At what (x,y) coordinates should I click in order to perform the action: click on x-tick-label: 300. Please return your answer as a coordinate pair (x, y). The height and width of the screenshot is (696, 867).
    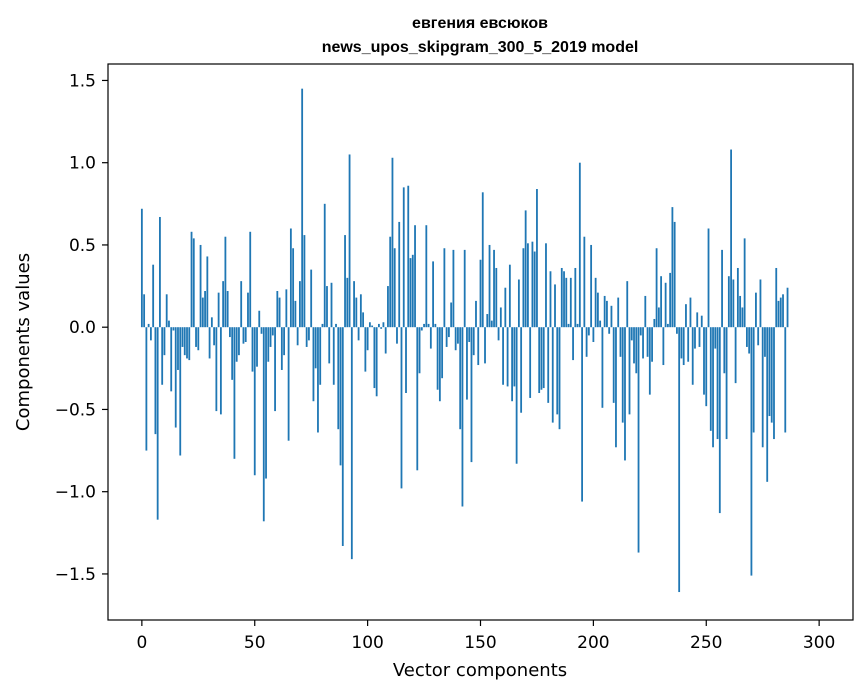
    Looking at the image, I should click on (819, 643).